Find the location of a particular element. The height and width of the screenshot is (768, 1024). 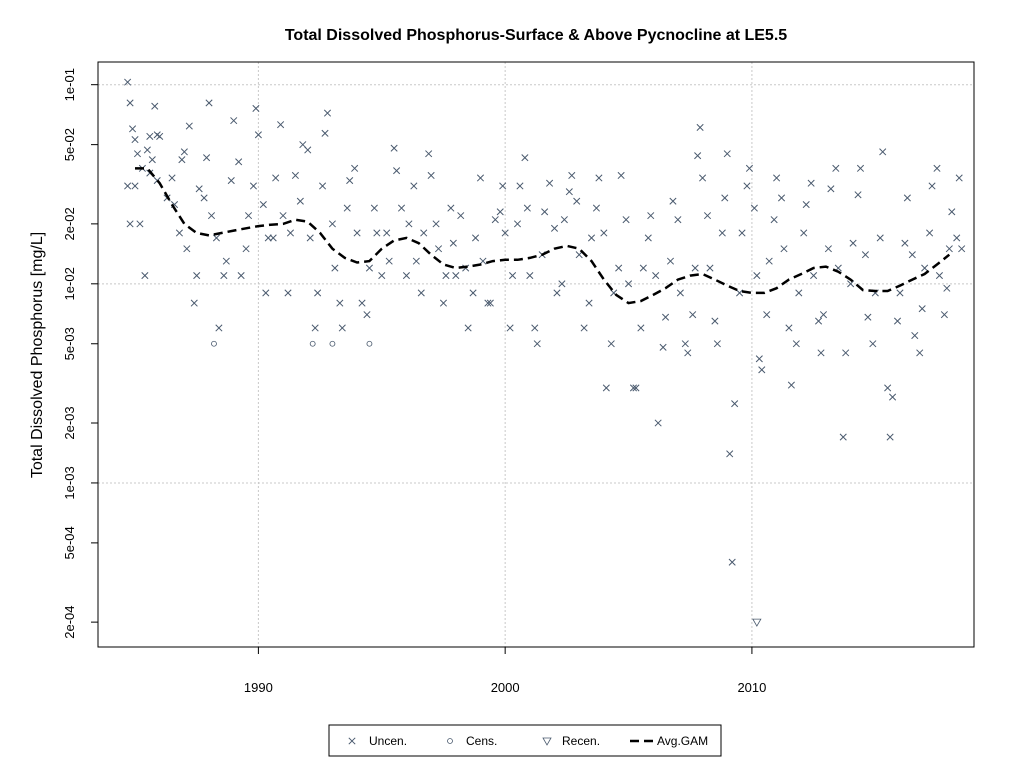

legend-label: Avg.GAM is located at coordinates (682, 741).